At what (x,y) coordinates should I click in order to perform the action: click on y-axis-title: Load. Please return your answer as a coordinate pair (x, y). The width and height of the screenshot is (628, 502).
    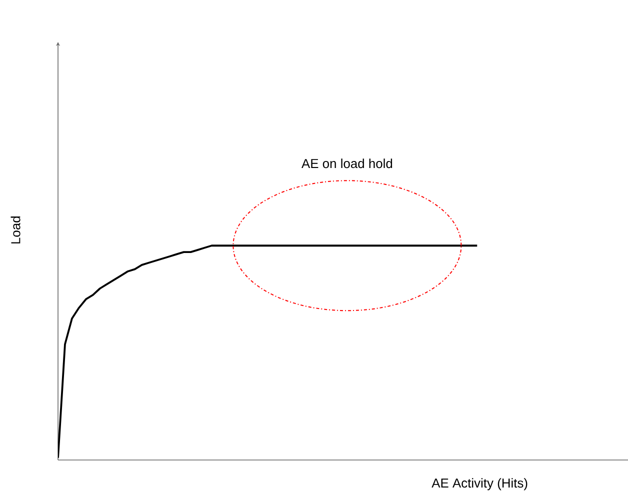
    Looking at the image, I should click on (15, 230).